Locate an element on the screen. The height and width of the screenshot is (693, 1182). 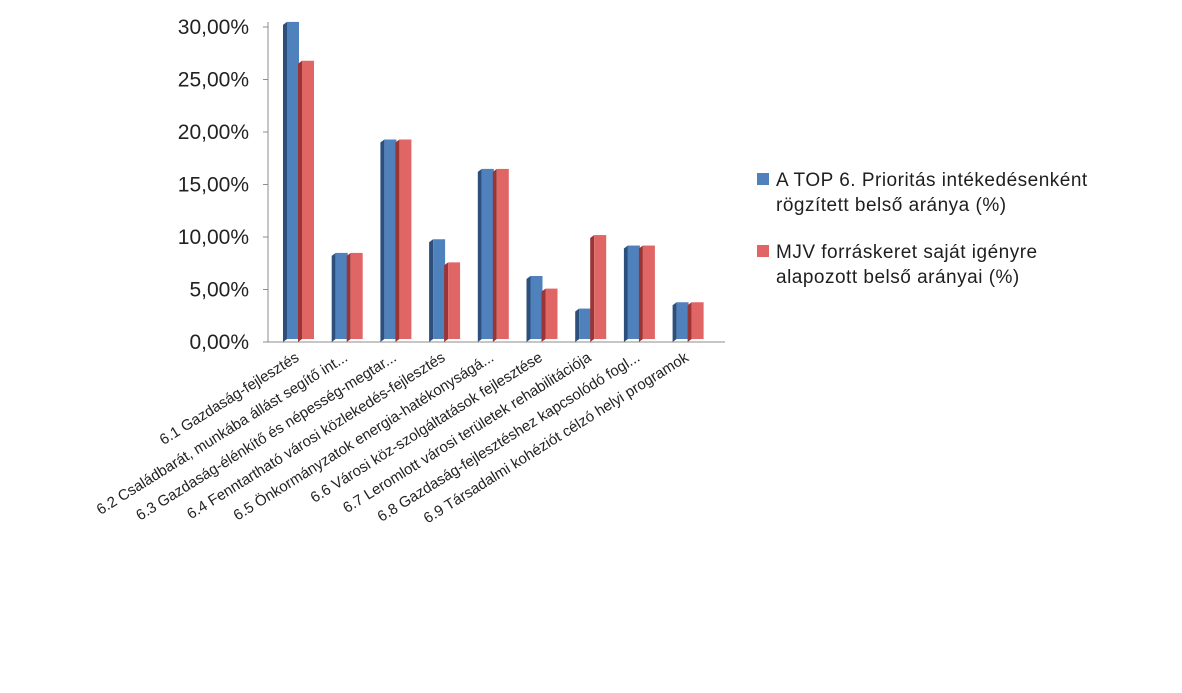
y-tick-label: 15,00% is located at coordinates (213, 185).